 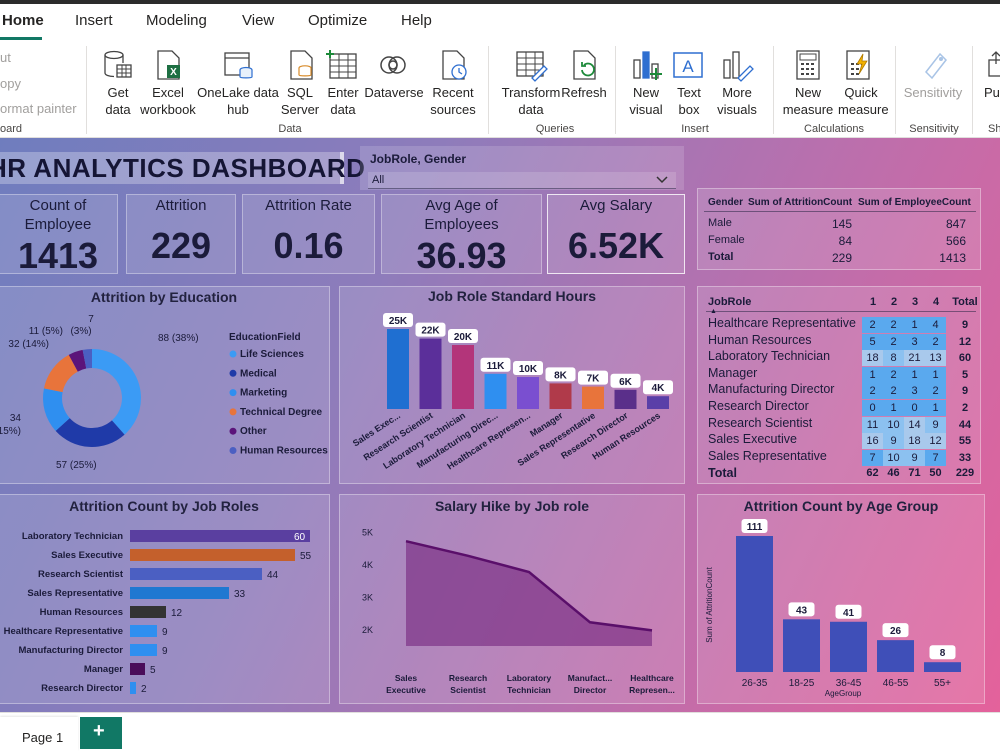 I want to click on new-measure-button: New measure, so click(x=808, y=101).